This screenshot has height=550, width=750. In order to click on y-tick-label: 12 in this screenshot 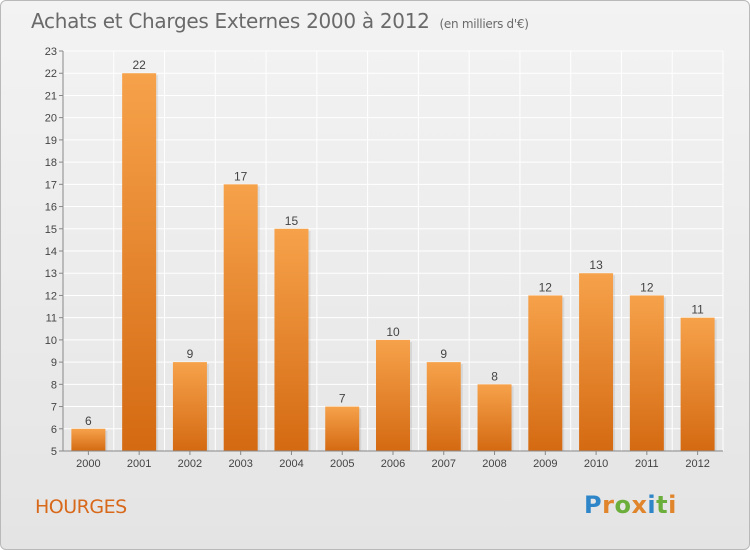, I will do `click(51, 296)`.